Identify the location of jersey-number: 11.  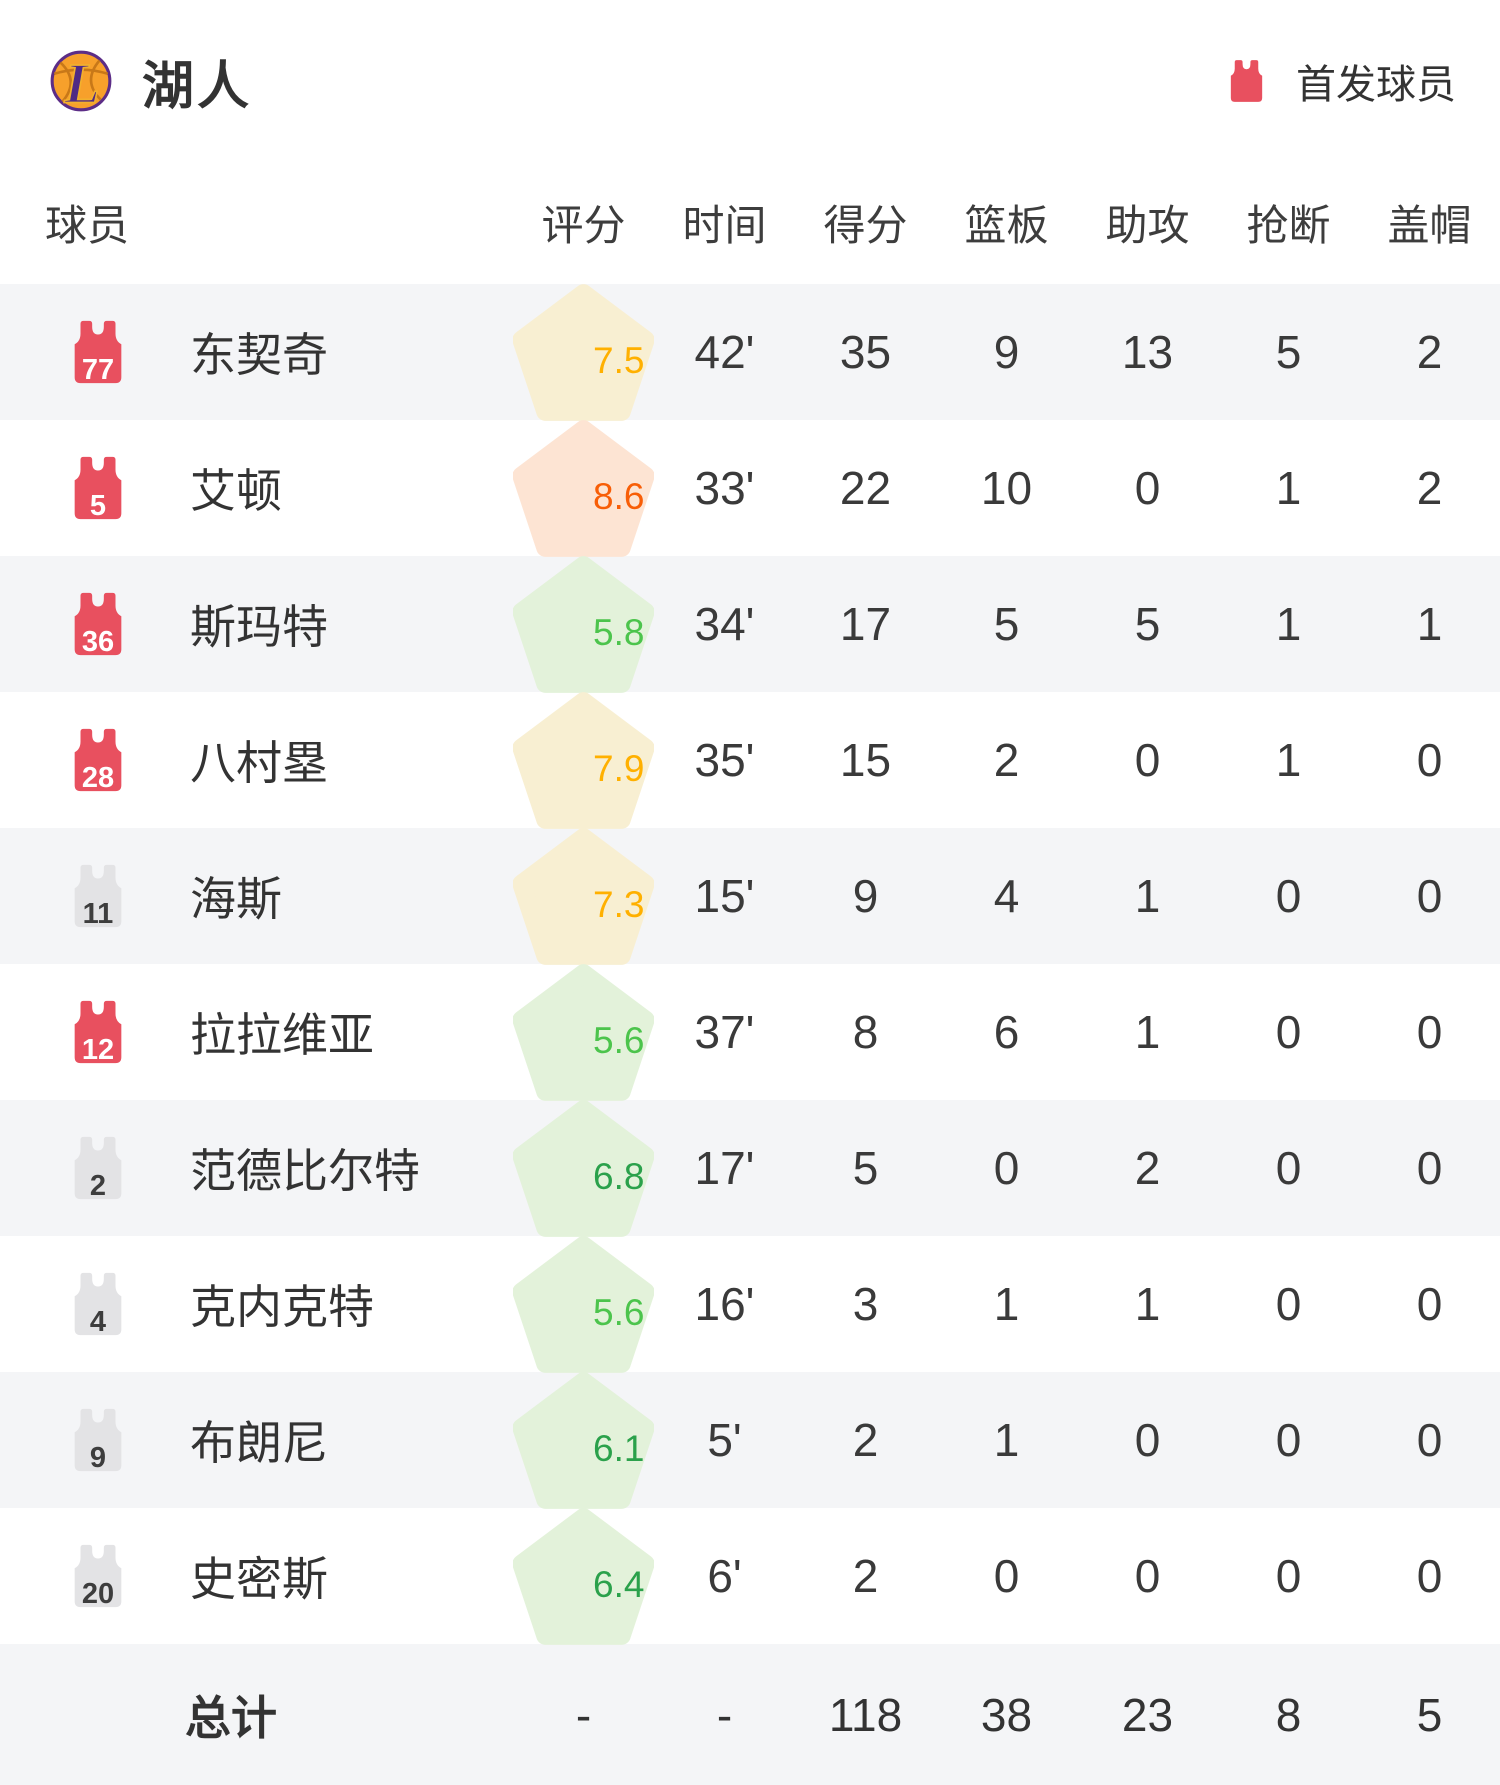
(98, 914).